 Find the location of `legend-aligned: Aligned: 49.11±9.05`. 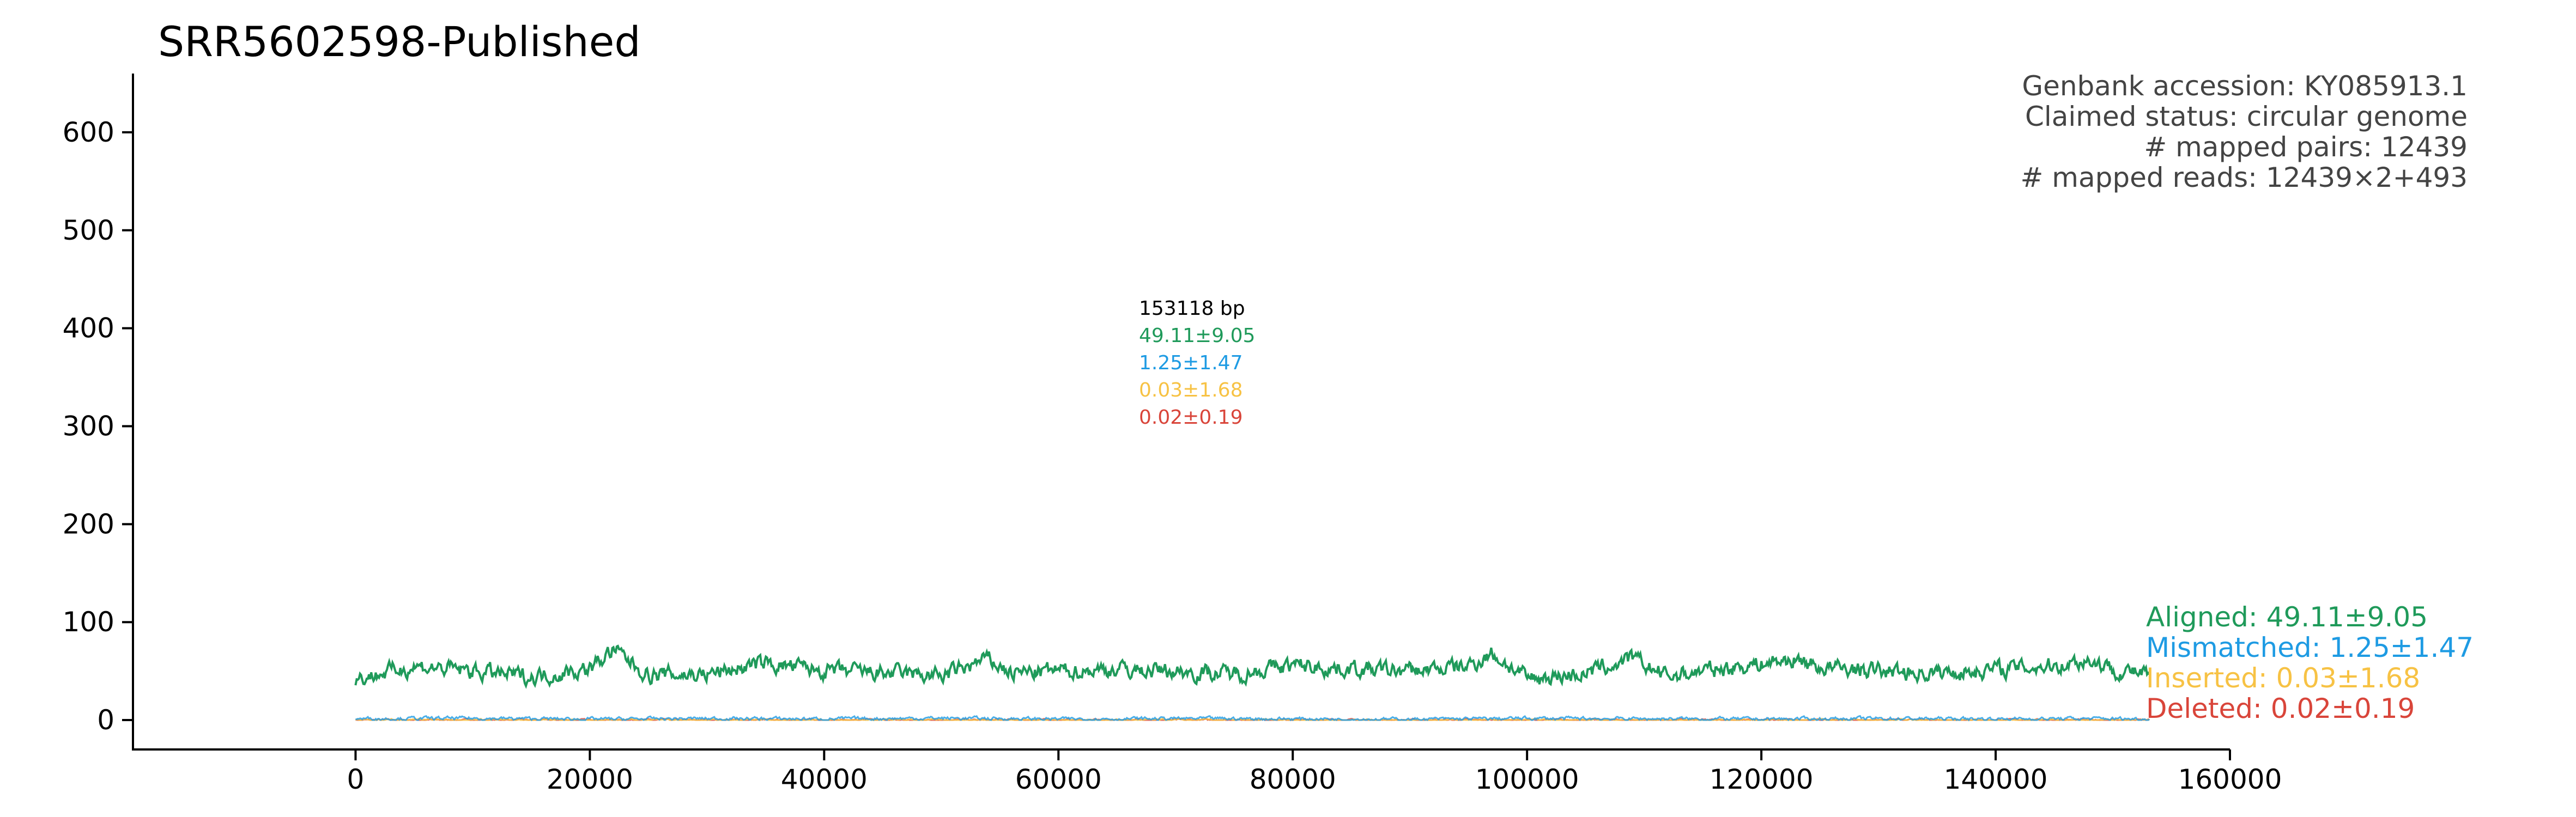

legend-aligned: Aligned: 49.11±9.05 is located at coordinates (2287, 617).